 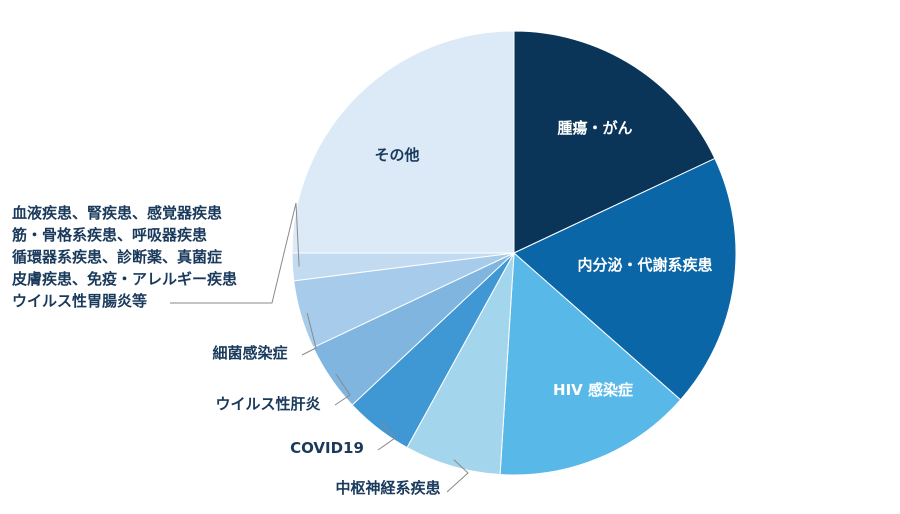 I want to click on misc-label-line-3: 循環器系疾患、診断薬、真菌症, so click(x=117, y=257).